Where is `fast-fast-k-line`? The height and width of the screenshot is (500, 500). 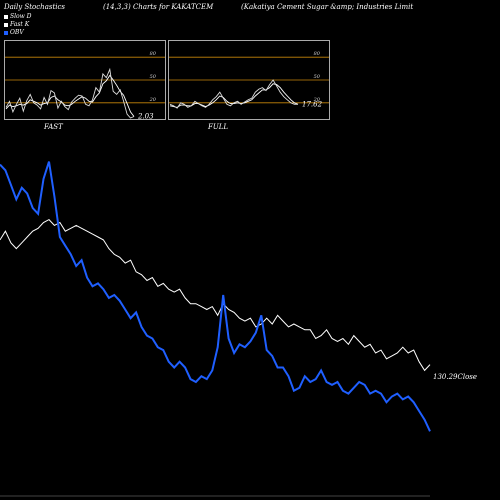 fast-fast-k-line is located at coordinates (70, 93).